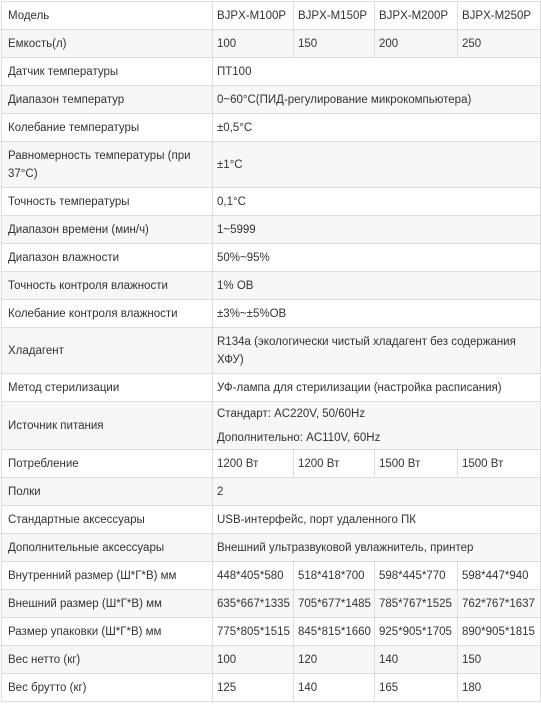 The image size is (541, 706). Describe the element at coordinates (334, 15) in the screenshot. I see `cell-model-2: BJPX-M150P` at that location.